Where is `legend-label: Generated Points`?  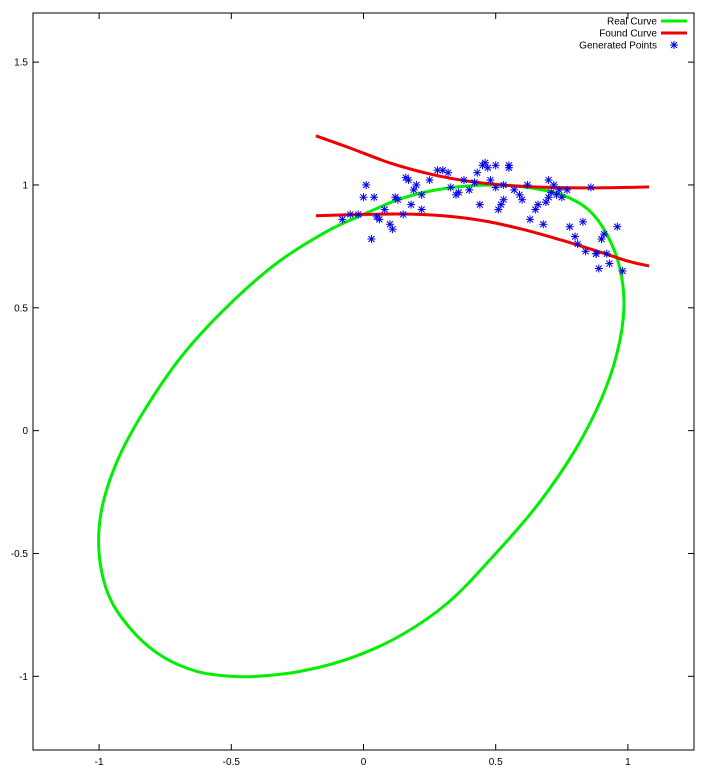
legend-label: Generated Points is located at coordinates (618, 46).